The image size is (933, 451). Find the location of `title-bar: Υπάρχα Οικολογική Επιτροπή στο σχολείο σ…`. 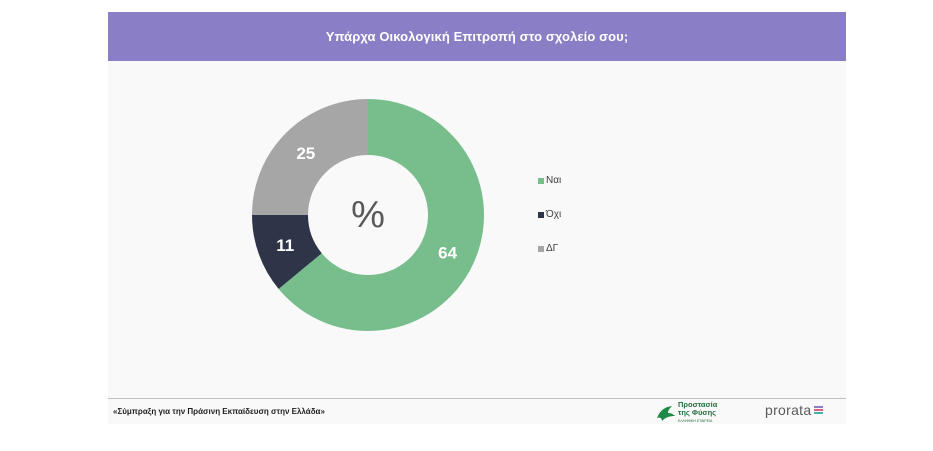

title-bar: Υπάρχα Οικολογική Επιτροπή στο σχολείο σ… is located at coordinates (477, 36).